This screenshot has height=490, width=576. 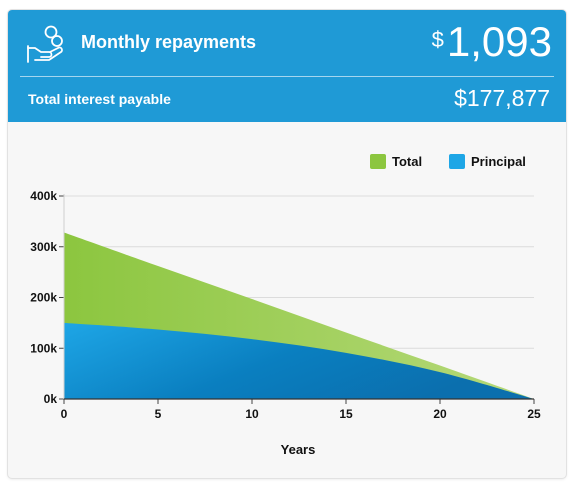 What do you see at coordinates (287, 43) in the screenshot?
I see `monthly-repayments-row: Monthly repayments $1,093` at bounding box center [287, 43].